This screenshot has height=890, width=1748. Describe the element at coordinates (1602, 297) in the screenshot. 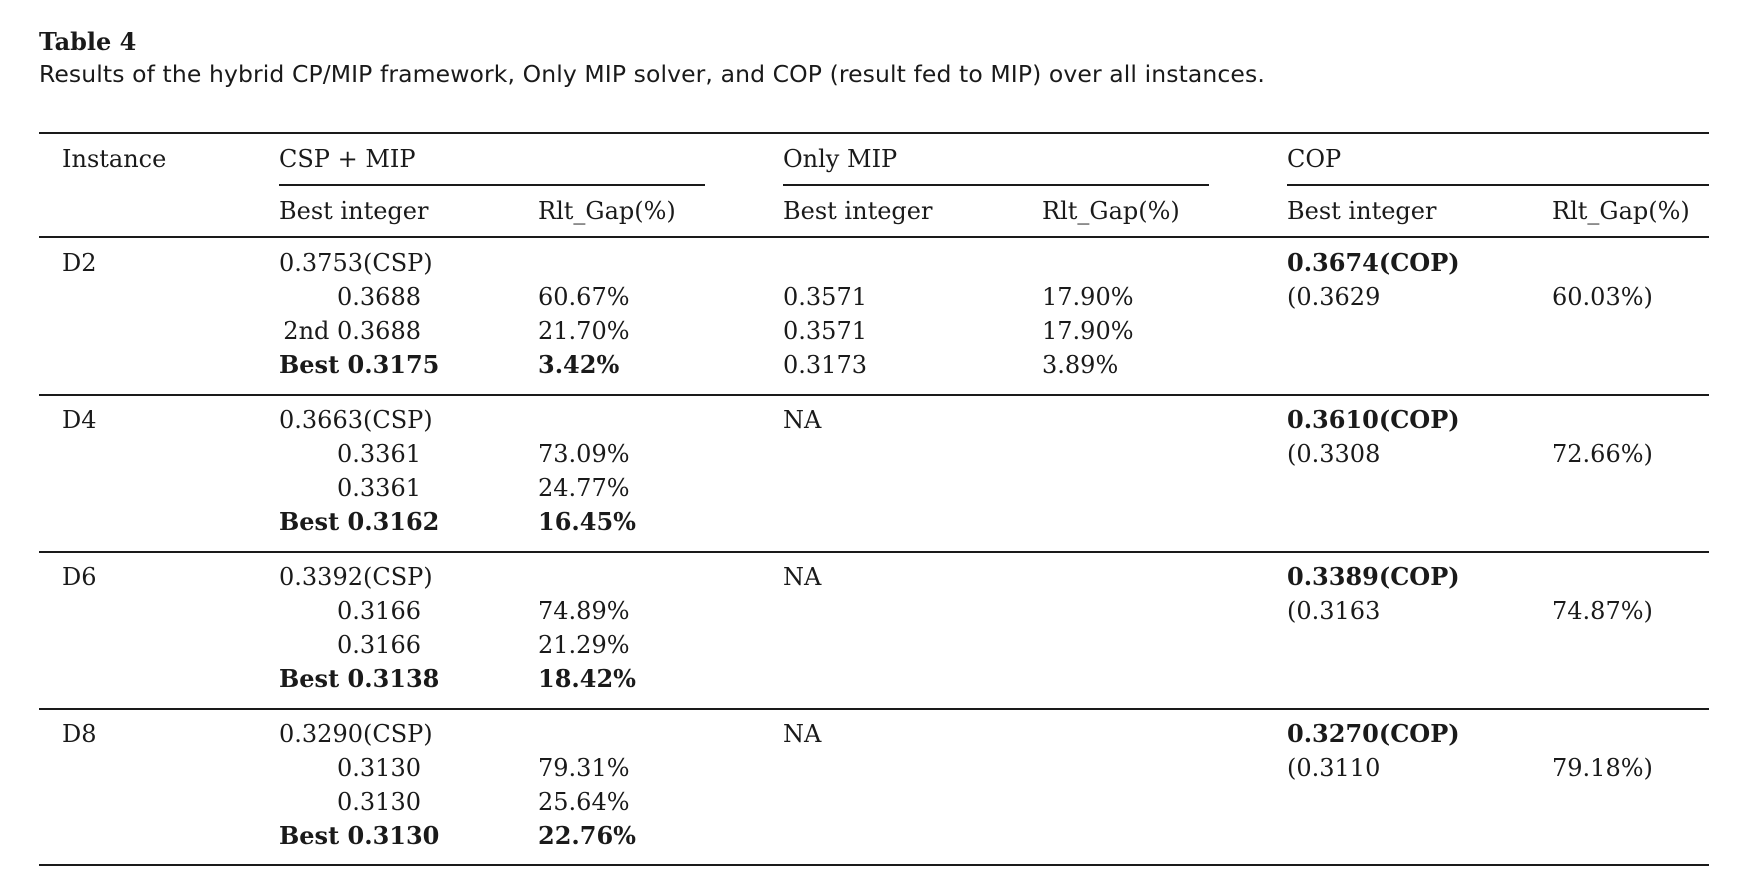

I see `cop-mip-rlt-gap: 60.03%)` at that location.